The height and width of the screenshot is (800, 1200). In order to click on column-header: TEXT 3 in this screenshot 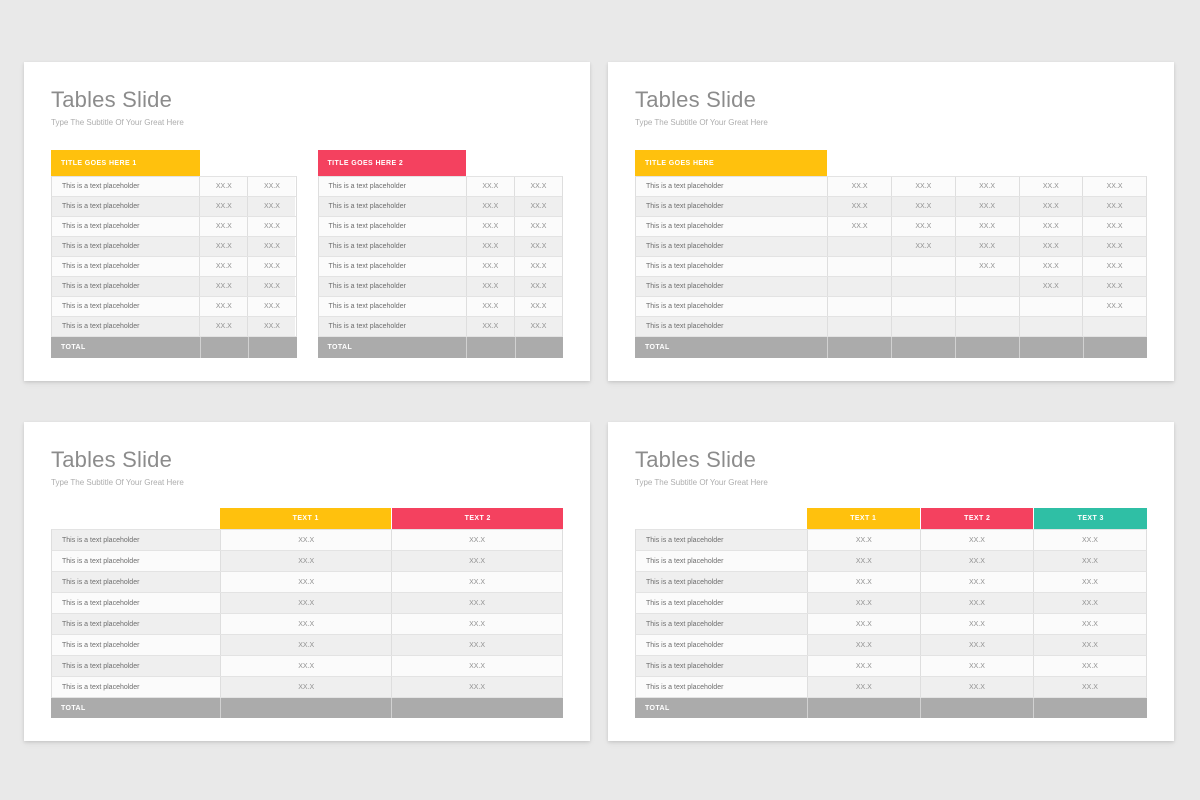, I will do `click(1090, 518)`.